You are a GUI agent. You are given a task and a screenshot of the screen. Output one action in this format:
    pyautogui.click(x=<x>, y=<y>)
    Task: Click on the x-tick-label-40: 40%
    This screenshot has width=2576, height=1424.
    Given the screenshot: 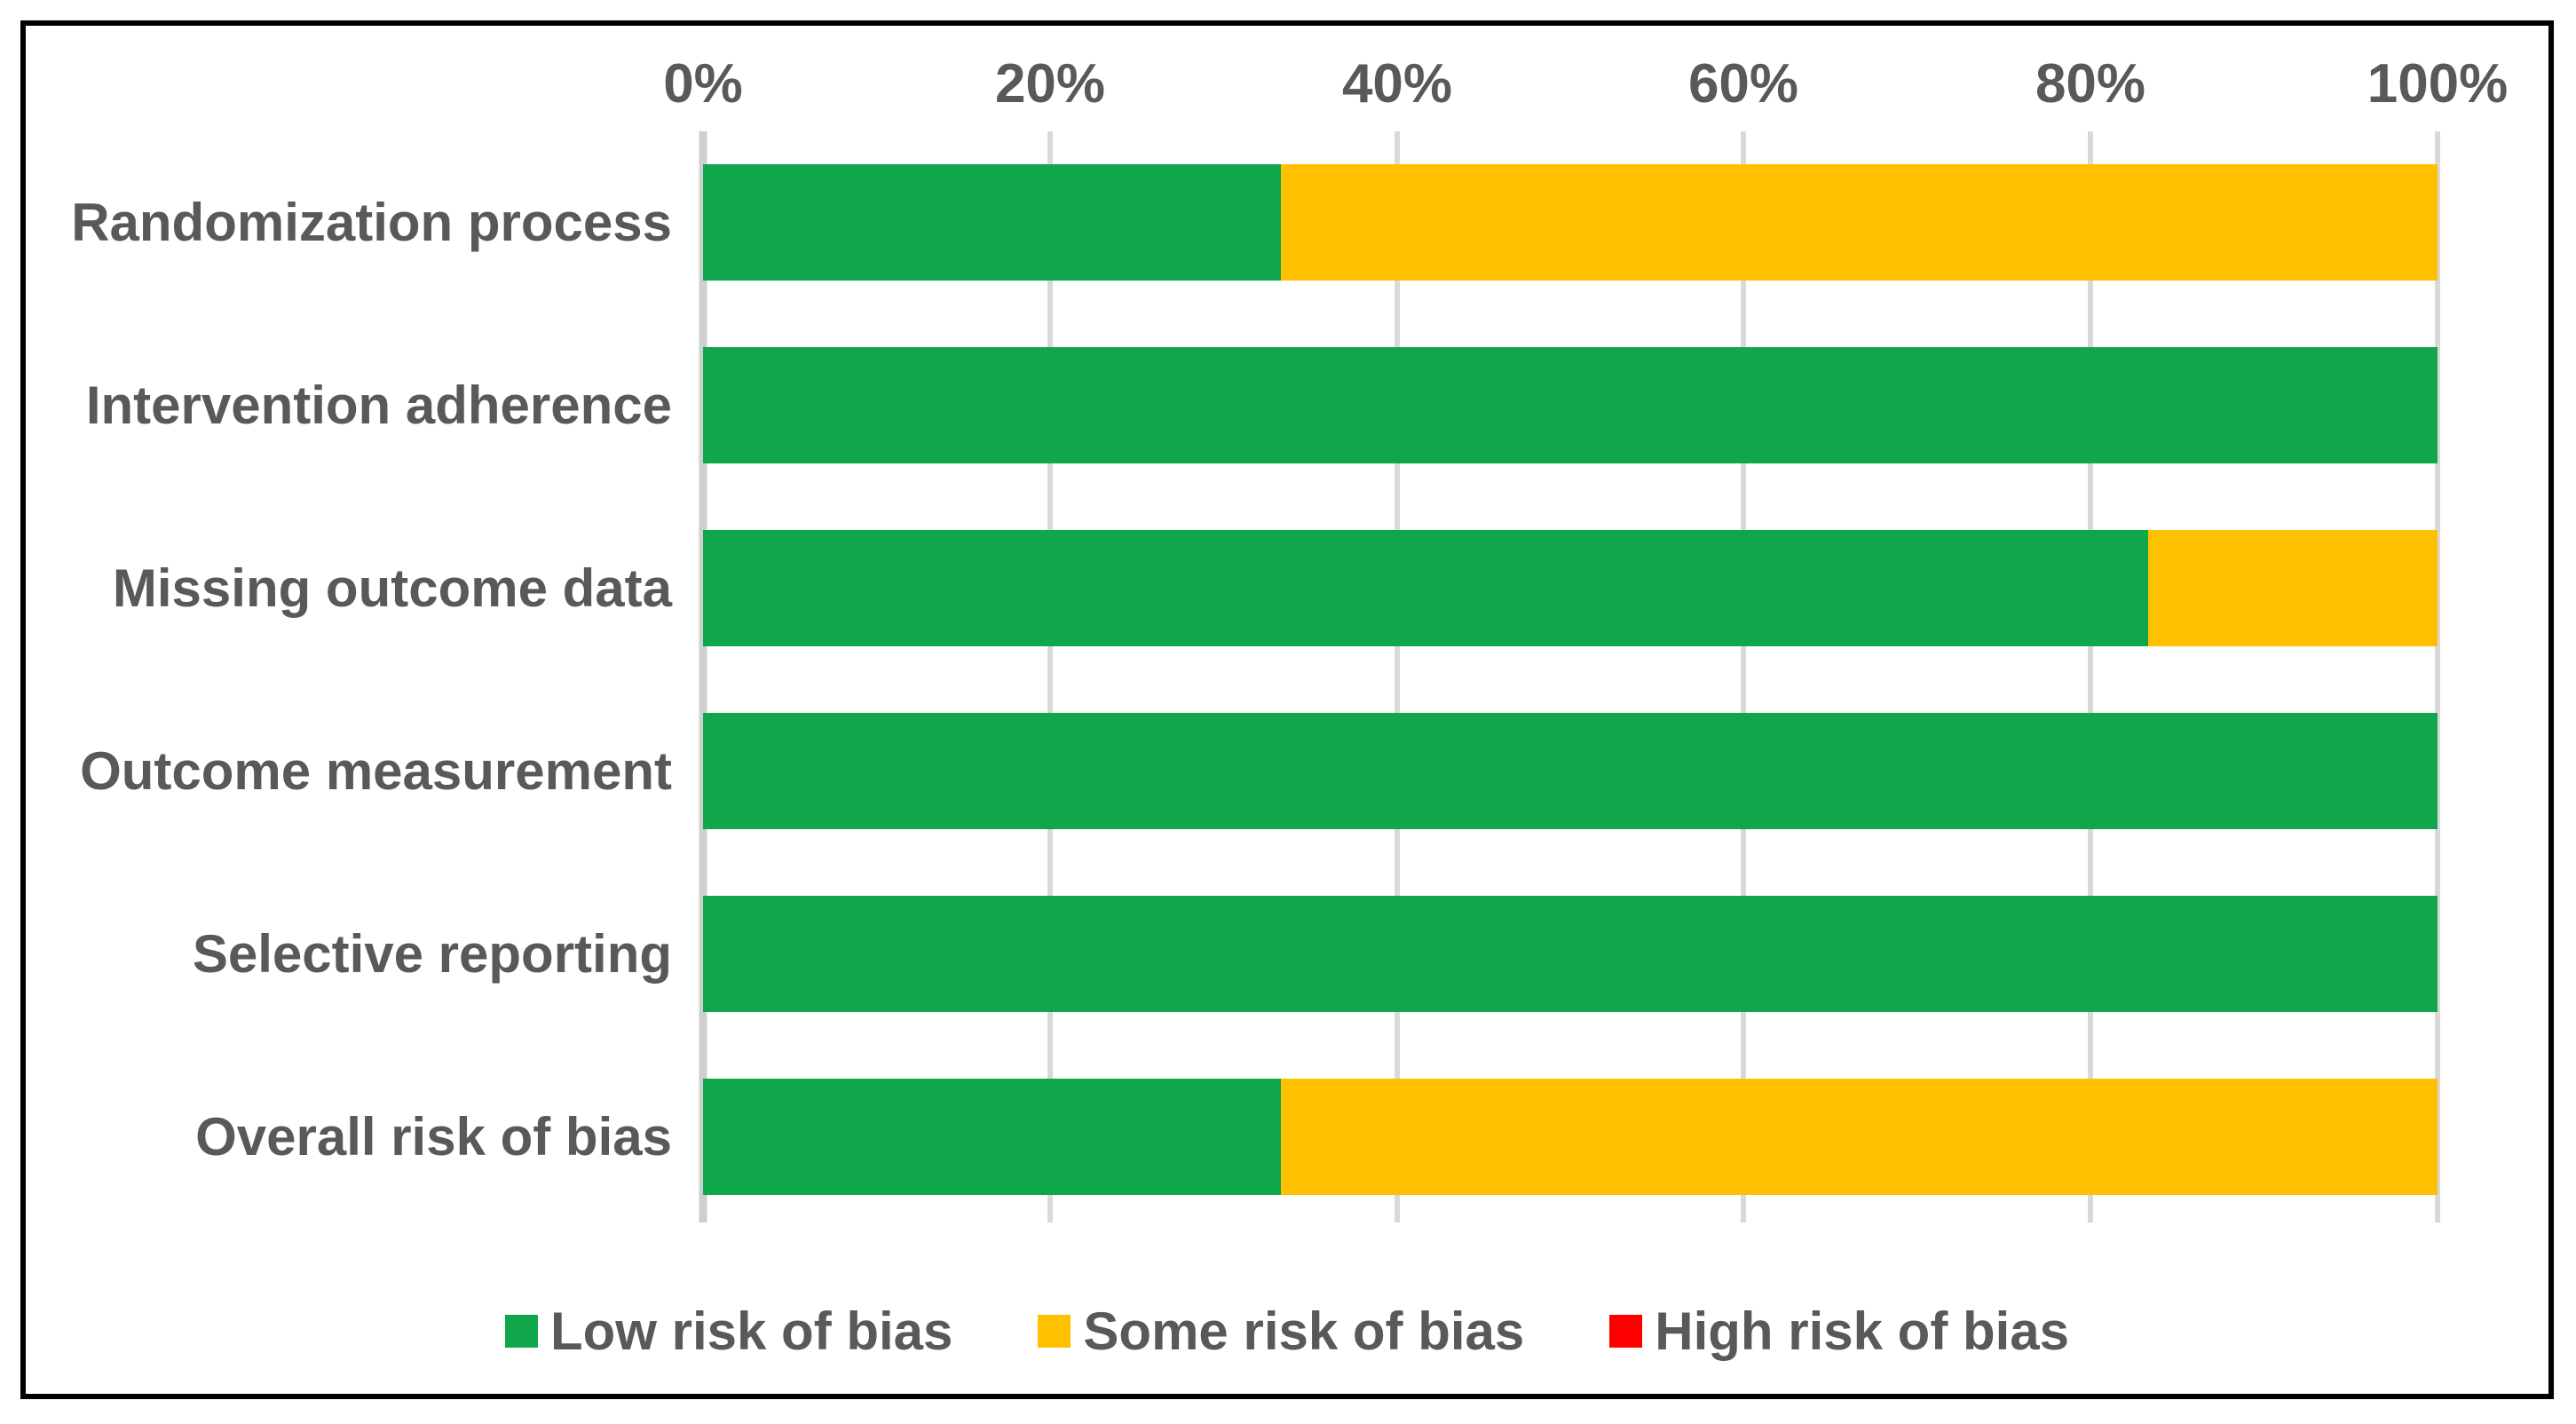 What is the action you would take?
    pyautogui.click(x=1397, y=84)
    